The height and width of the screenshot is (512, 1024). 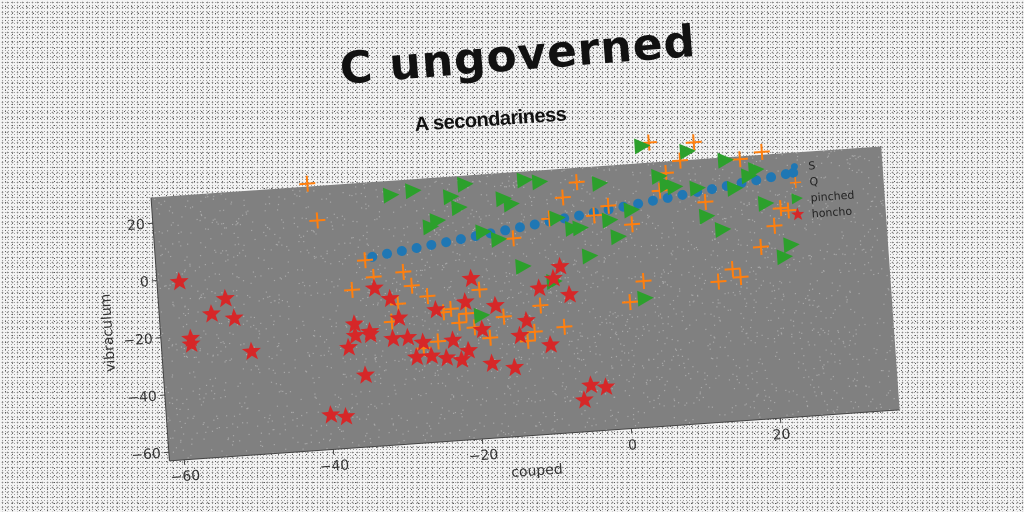 I want to click on x-axis-label: couped, so click(x=537, y=471).